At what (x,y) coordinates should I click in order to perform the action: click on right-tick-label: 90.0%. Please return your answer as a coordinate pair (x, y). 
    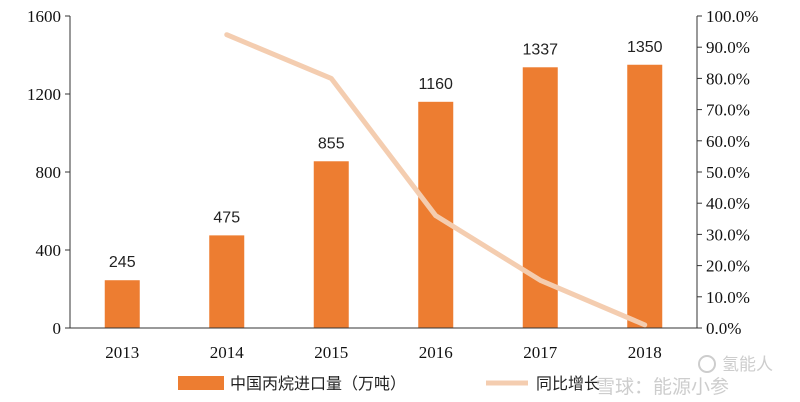
    Looking at the image, I should click on (728, 47).